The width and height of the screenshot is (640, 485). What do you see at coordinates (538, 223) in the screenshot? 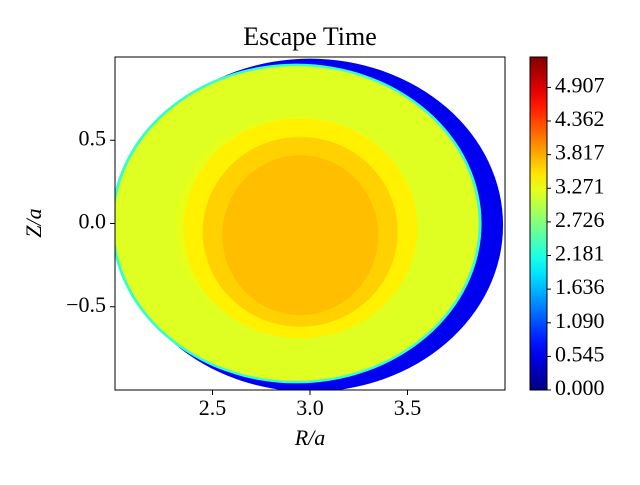
I see `colorbar` at bounding box center [538, 223].